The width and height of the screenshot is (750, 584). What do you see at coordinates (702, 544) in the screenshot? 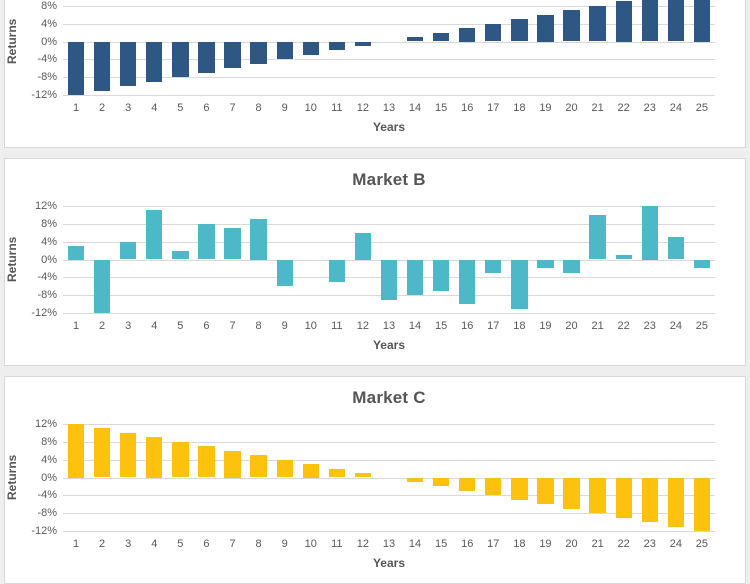
I see `x-tick-label: 25` at bounding box center [702, 544].